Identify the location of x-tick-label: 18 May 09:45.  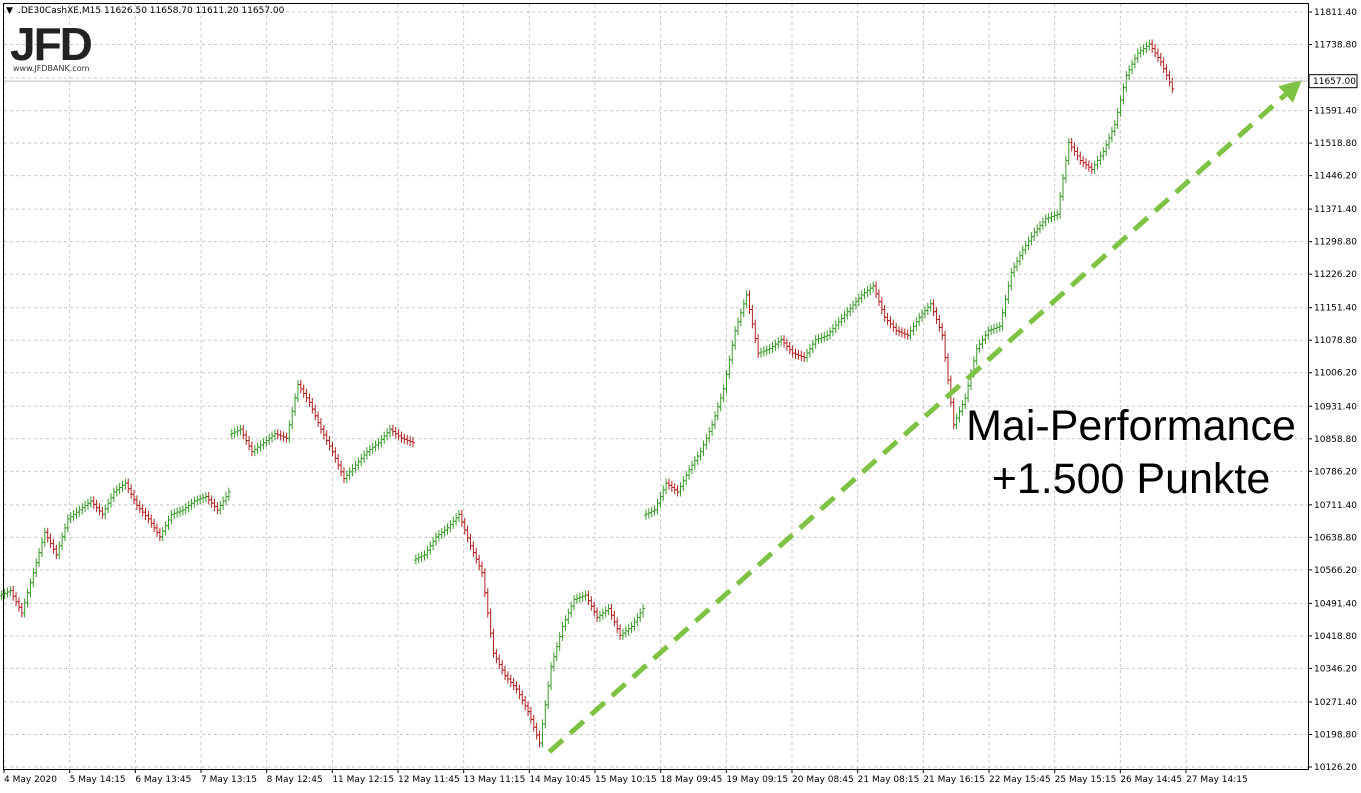
(692, 780).